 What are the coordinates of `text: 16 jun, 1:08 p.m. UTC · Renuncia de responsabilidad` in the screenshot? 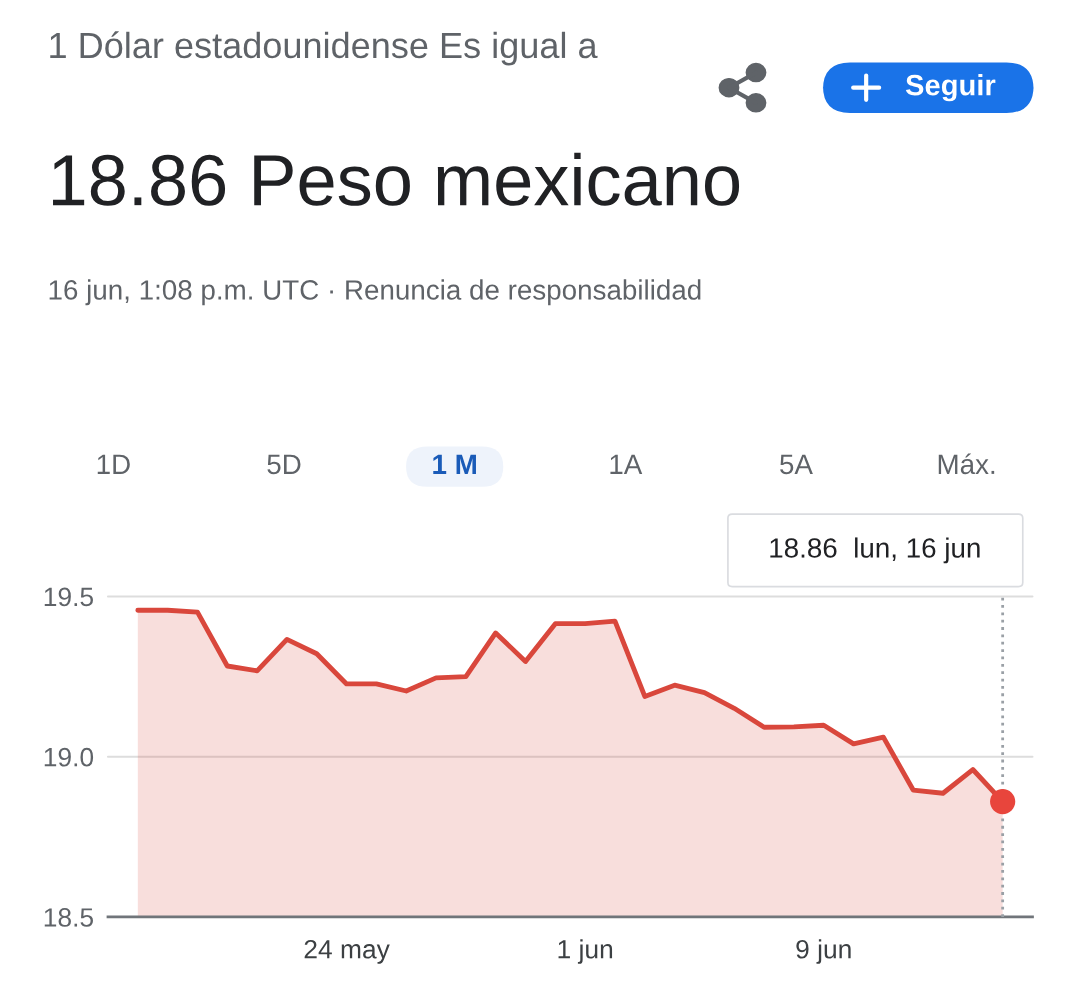 It's located at (375, 292).